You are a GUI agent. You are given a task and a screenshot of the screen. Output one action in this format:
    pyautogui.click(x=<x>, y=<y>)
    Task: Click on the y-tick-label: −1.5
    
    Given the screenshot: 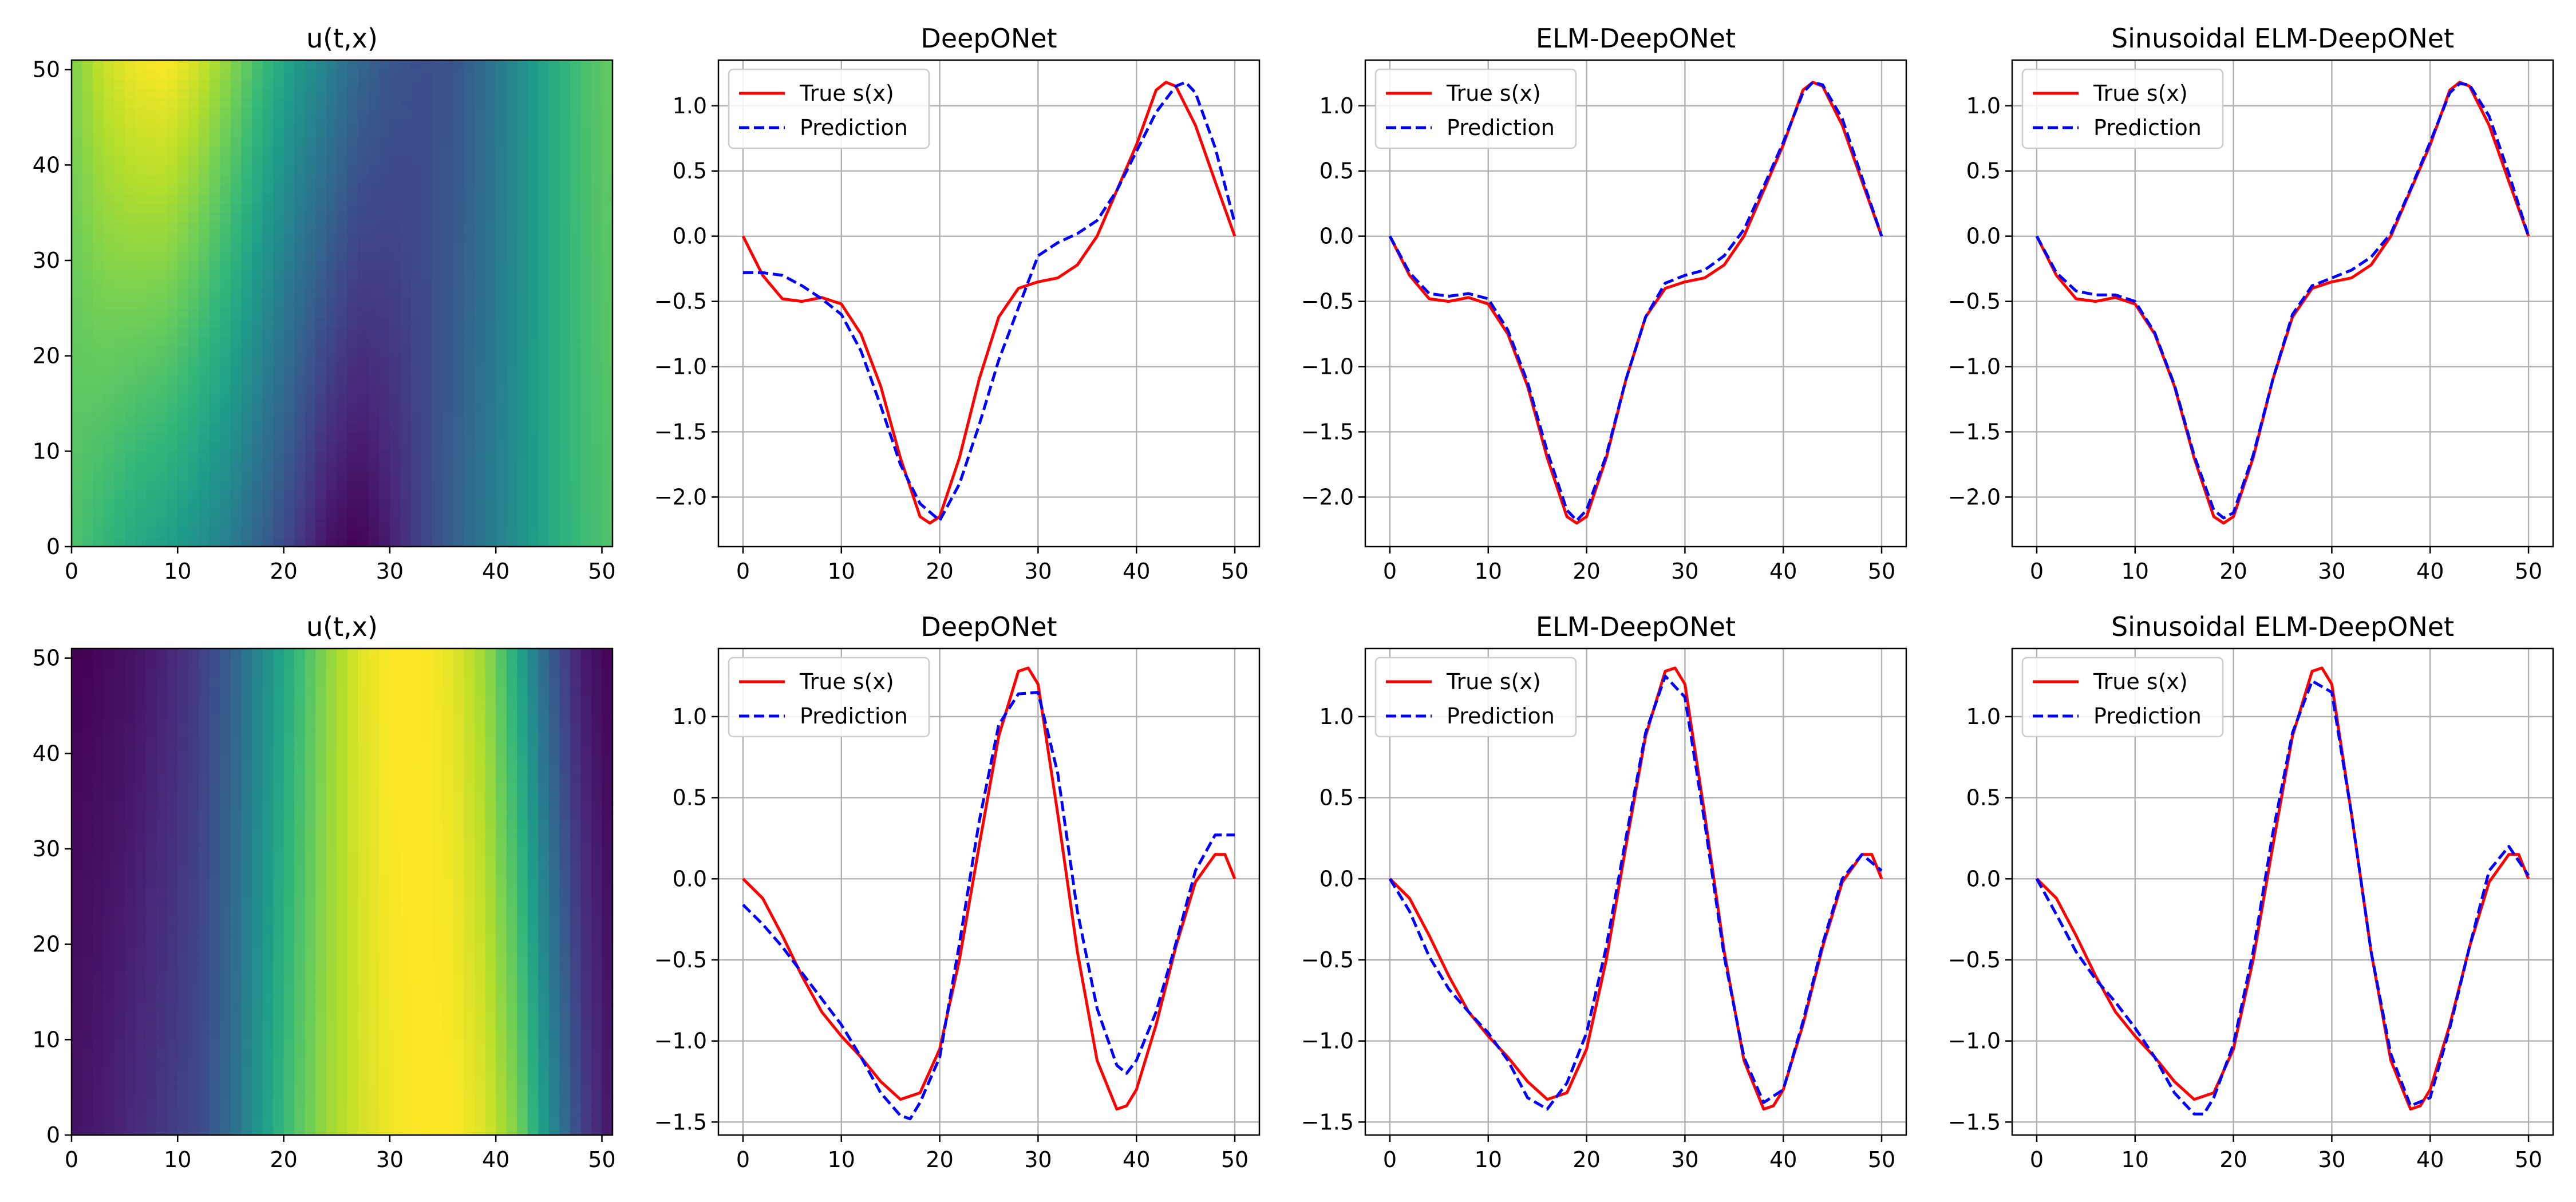 What is the action you would take?
    pyautogui.click(x=1974, y=432)
    